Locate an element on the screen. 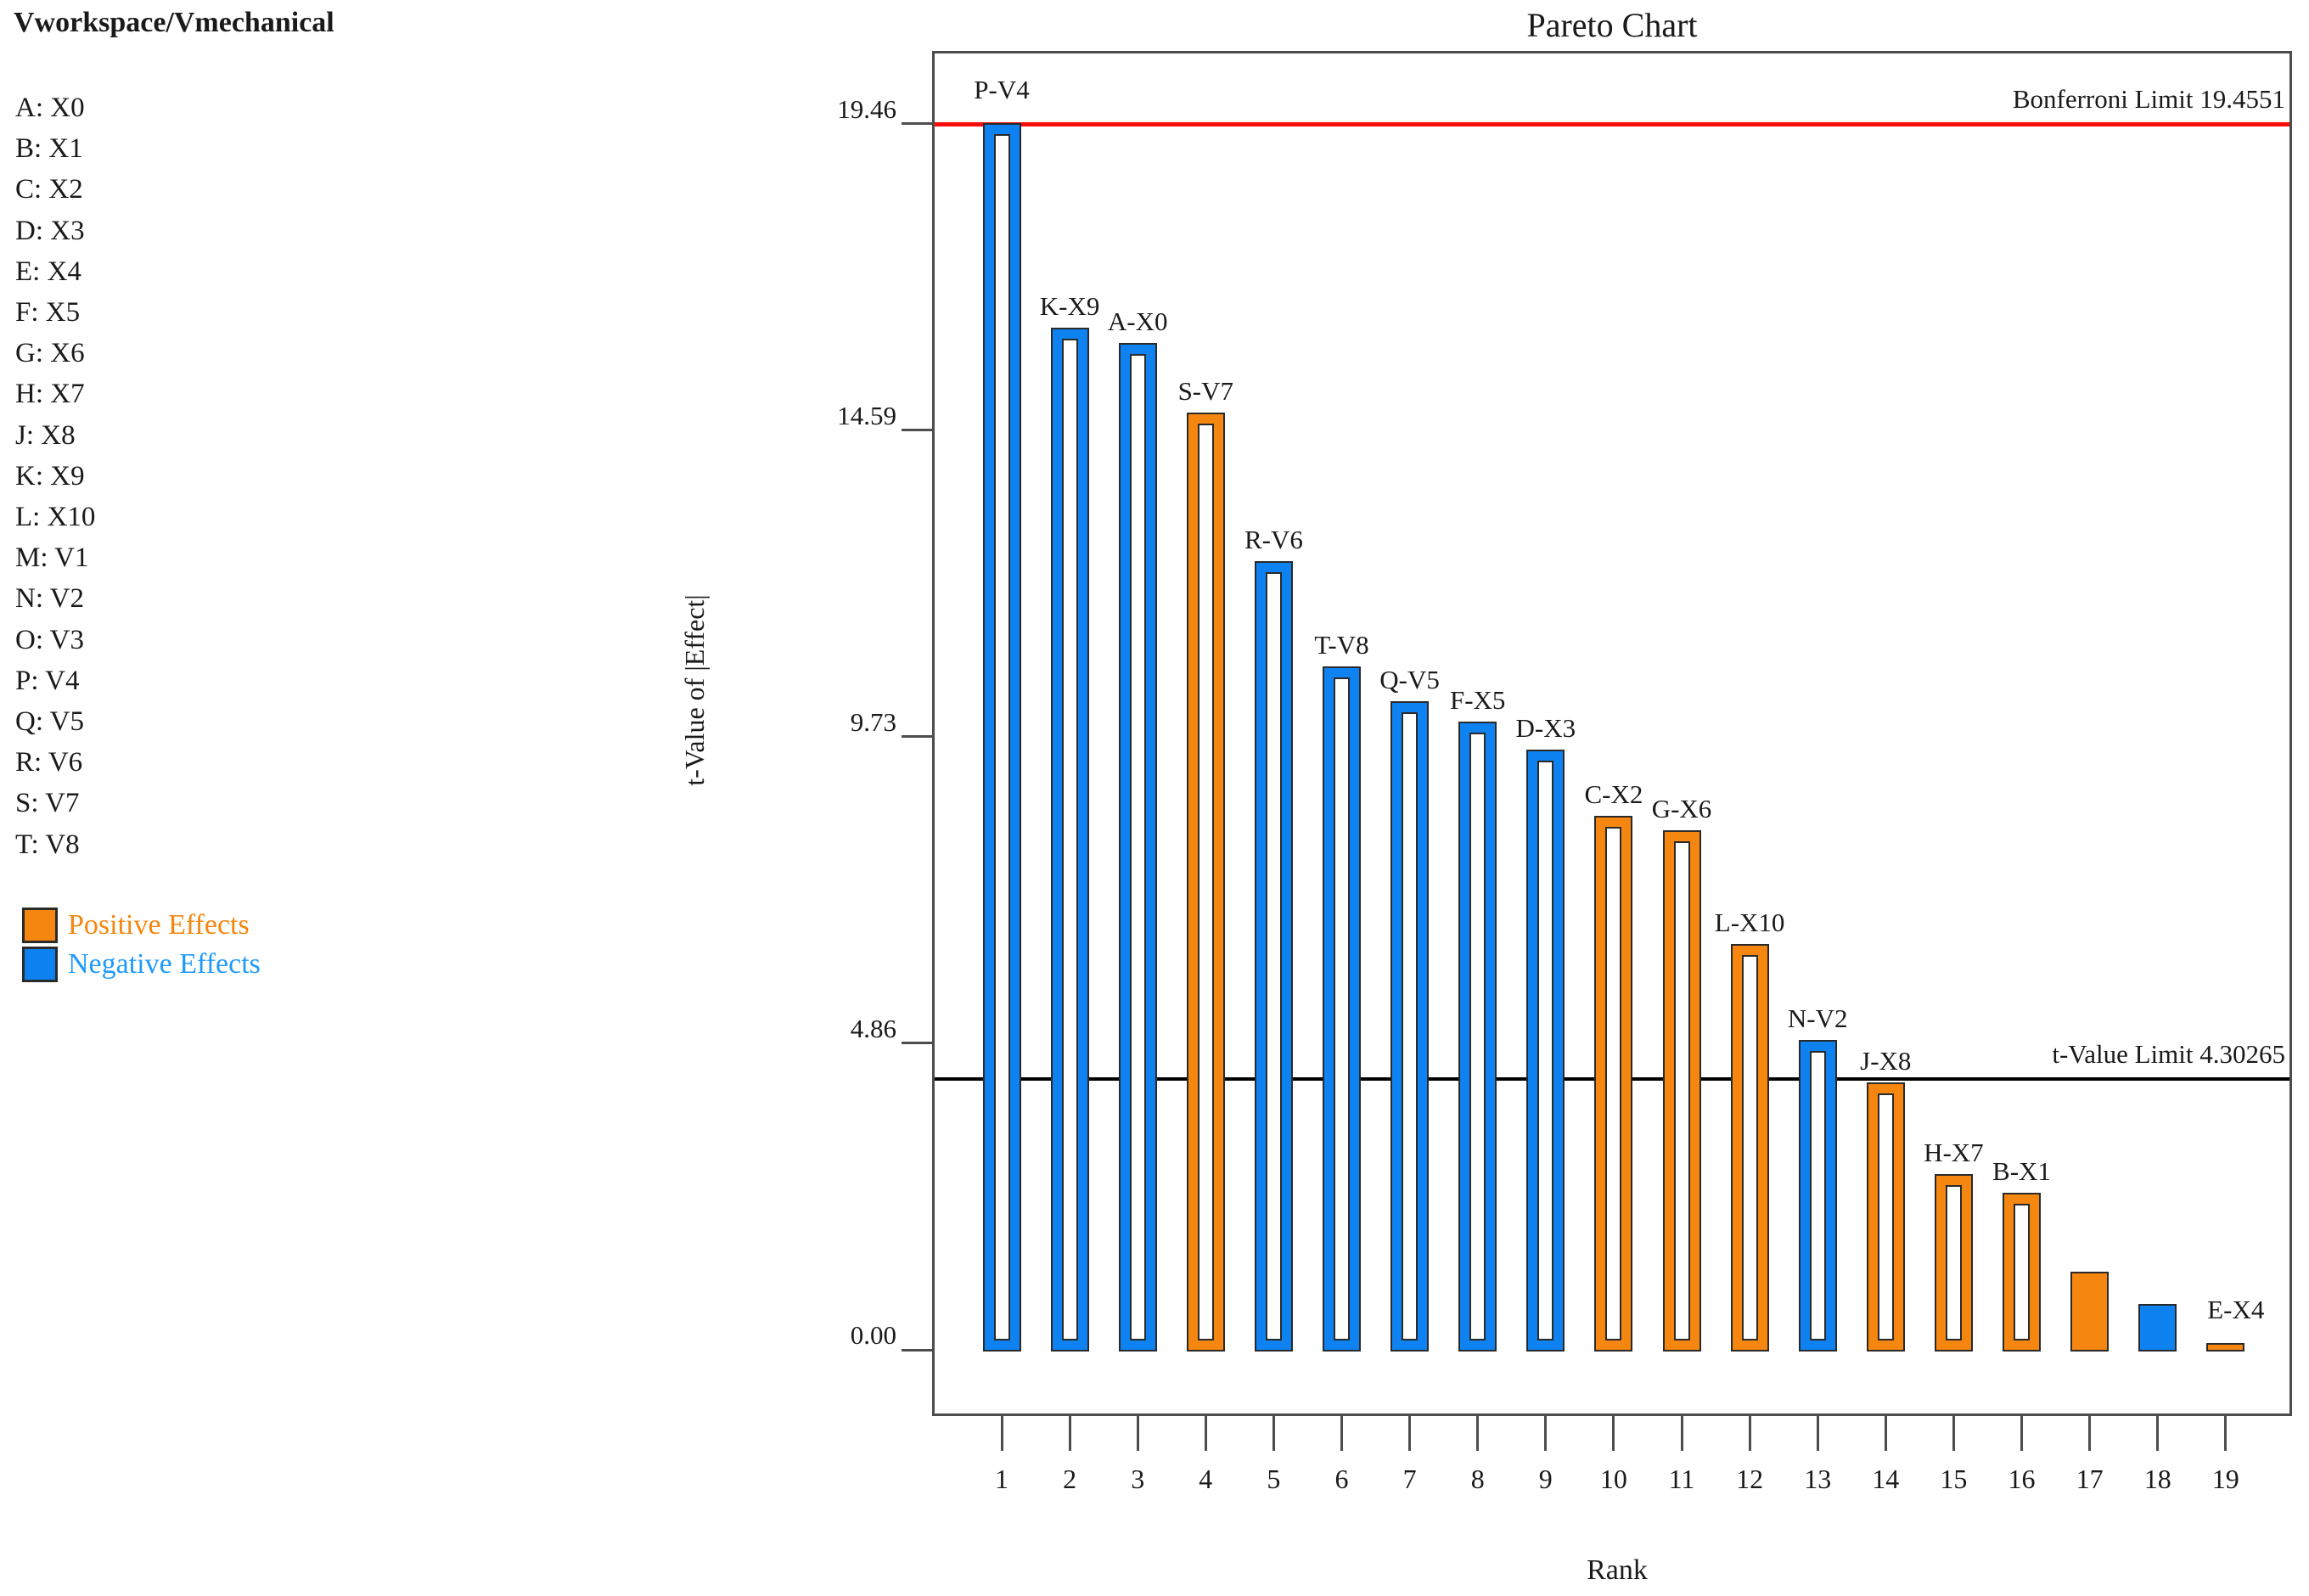  factor-item: B: X1 is located at coordinates (49, 149).